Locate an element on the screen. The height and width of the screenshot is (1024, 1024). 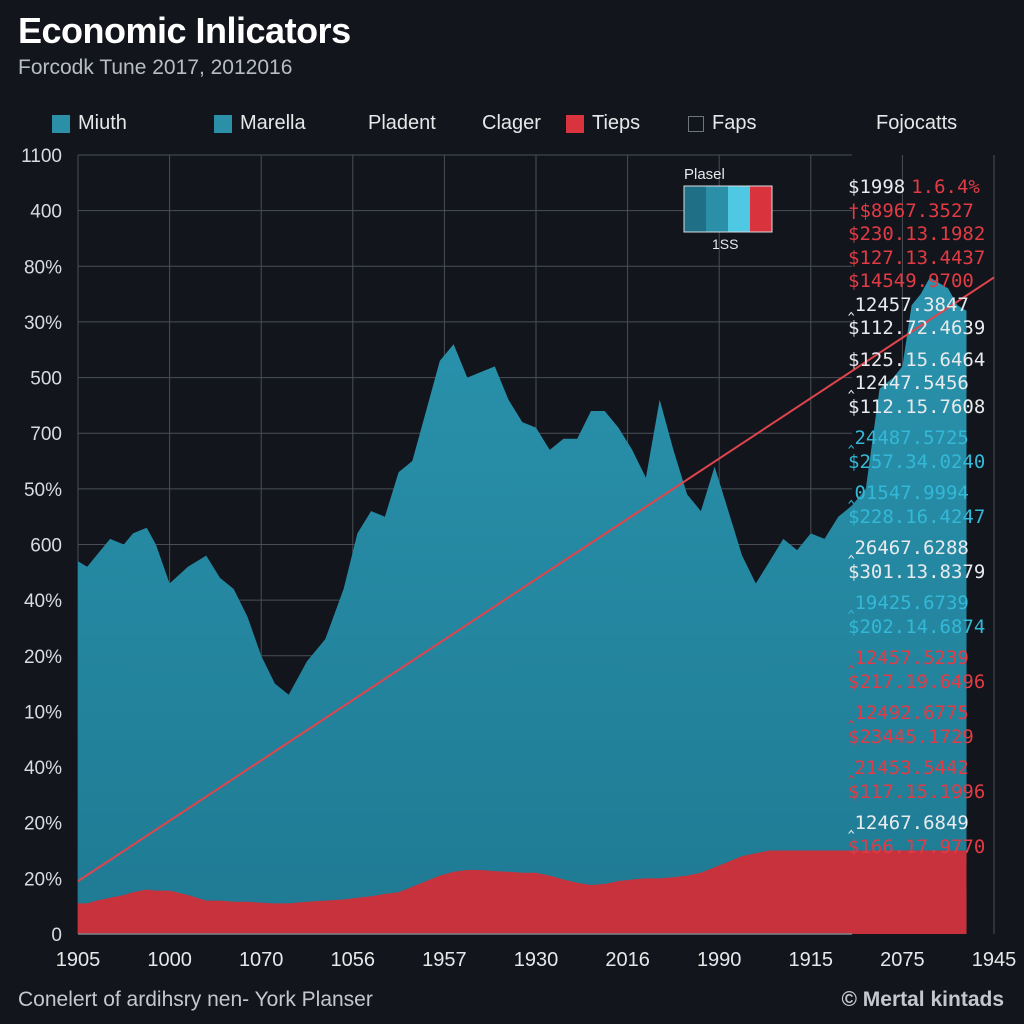
legend: Miuth Marella Pladent Clager Tieps Faps is located at coordinates (512, 126).